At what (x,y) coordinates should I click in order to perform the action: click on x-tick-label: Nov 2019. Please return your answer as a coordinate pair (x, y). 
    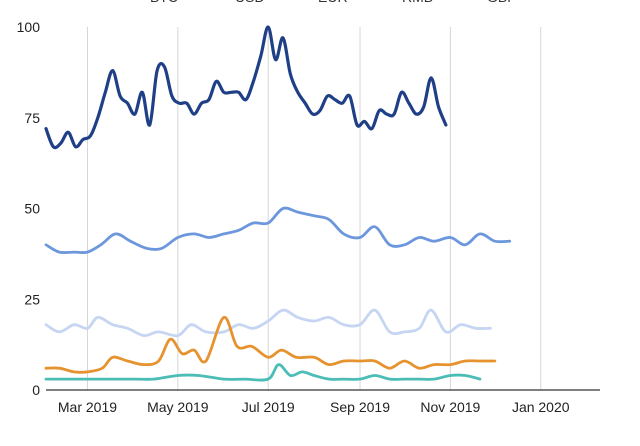
    Looking at the image, I should click on (450, 407).